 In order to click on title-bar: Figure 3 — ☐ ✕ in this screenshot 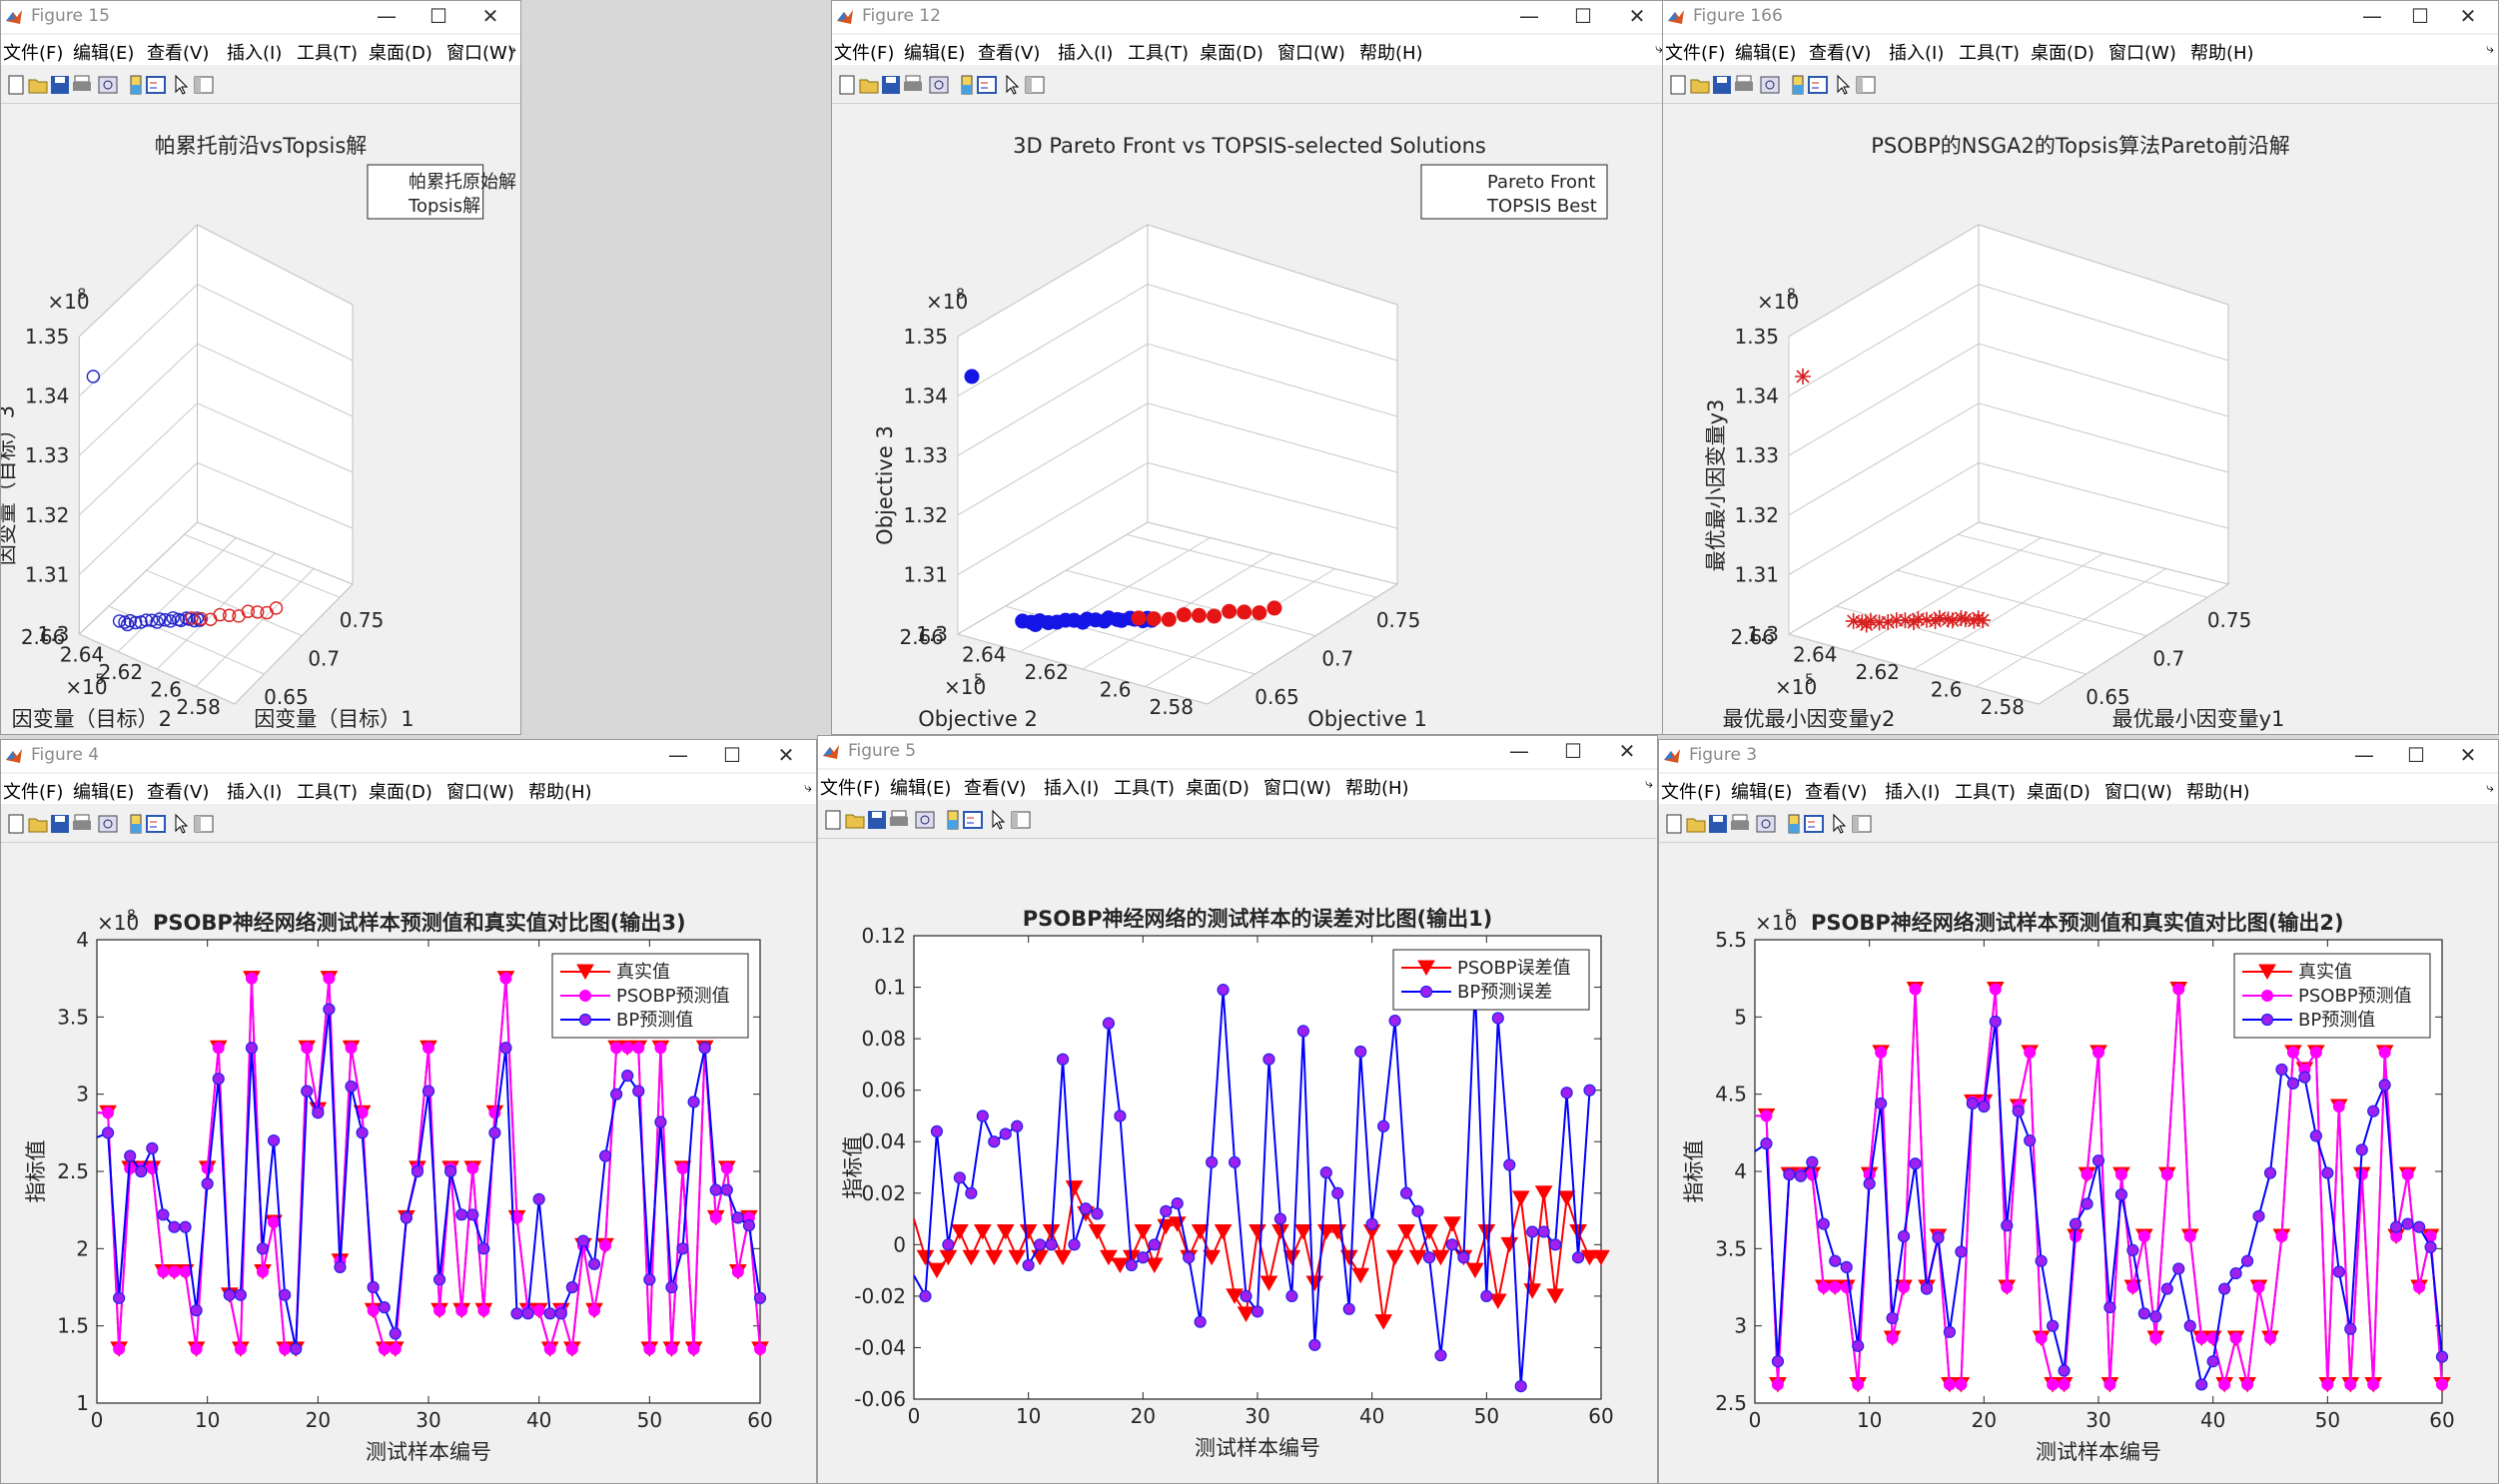, I will do `click(2078, 756)`.